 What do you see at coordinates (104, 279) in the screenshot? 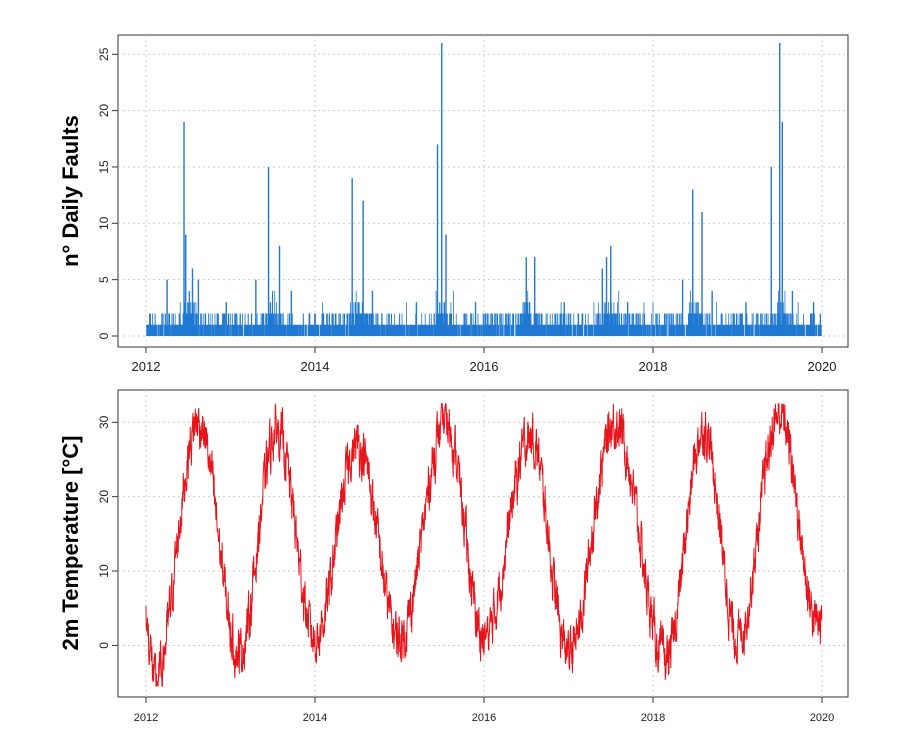
I see `y-tick-label: 5` at bounding box center [104, 279].